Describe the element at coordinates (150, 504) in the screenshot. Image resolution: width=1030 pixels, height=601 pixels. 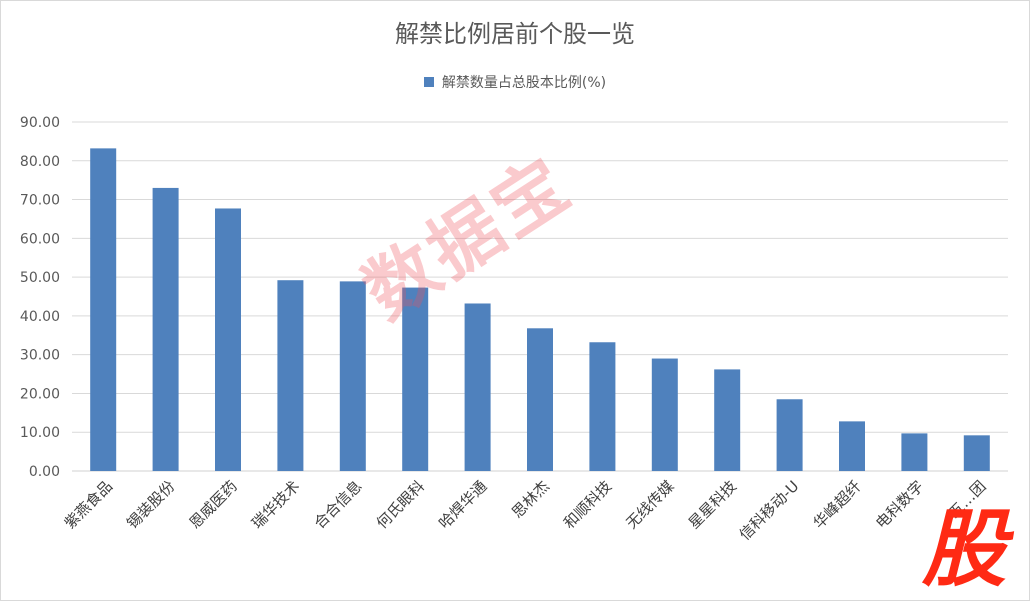
I see `x-category-label: 锡装股份` at that location.